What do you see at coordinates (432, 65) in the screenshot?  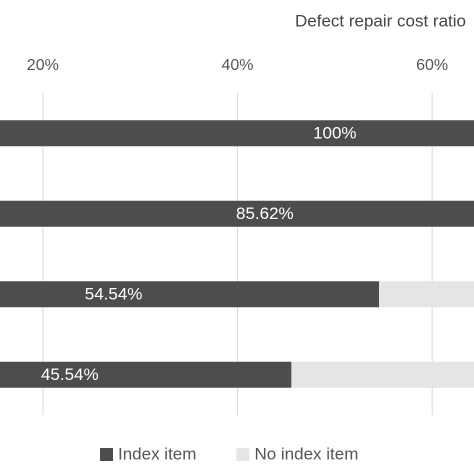 I see `x-tick-label: 60%` at bounding box center [432, 65].